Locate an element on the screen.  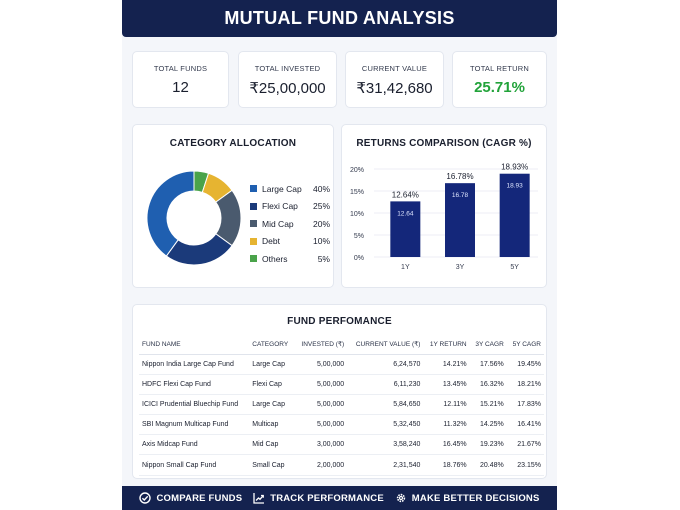
footer-label: TRACK PERFORMANCE is located at coordinates (327, 498).